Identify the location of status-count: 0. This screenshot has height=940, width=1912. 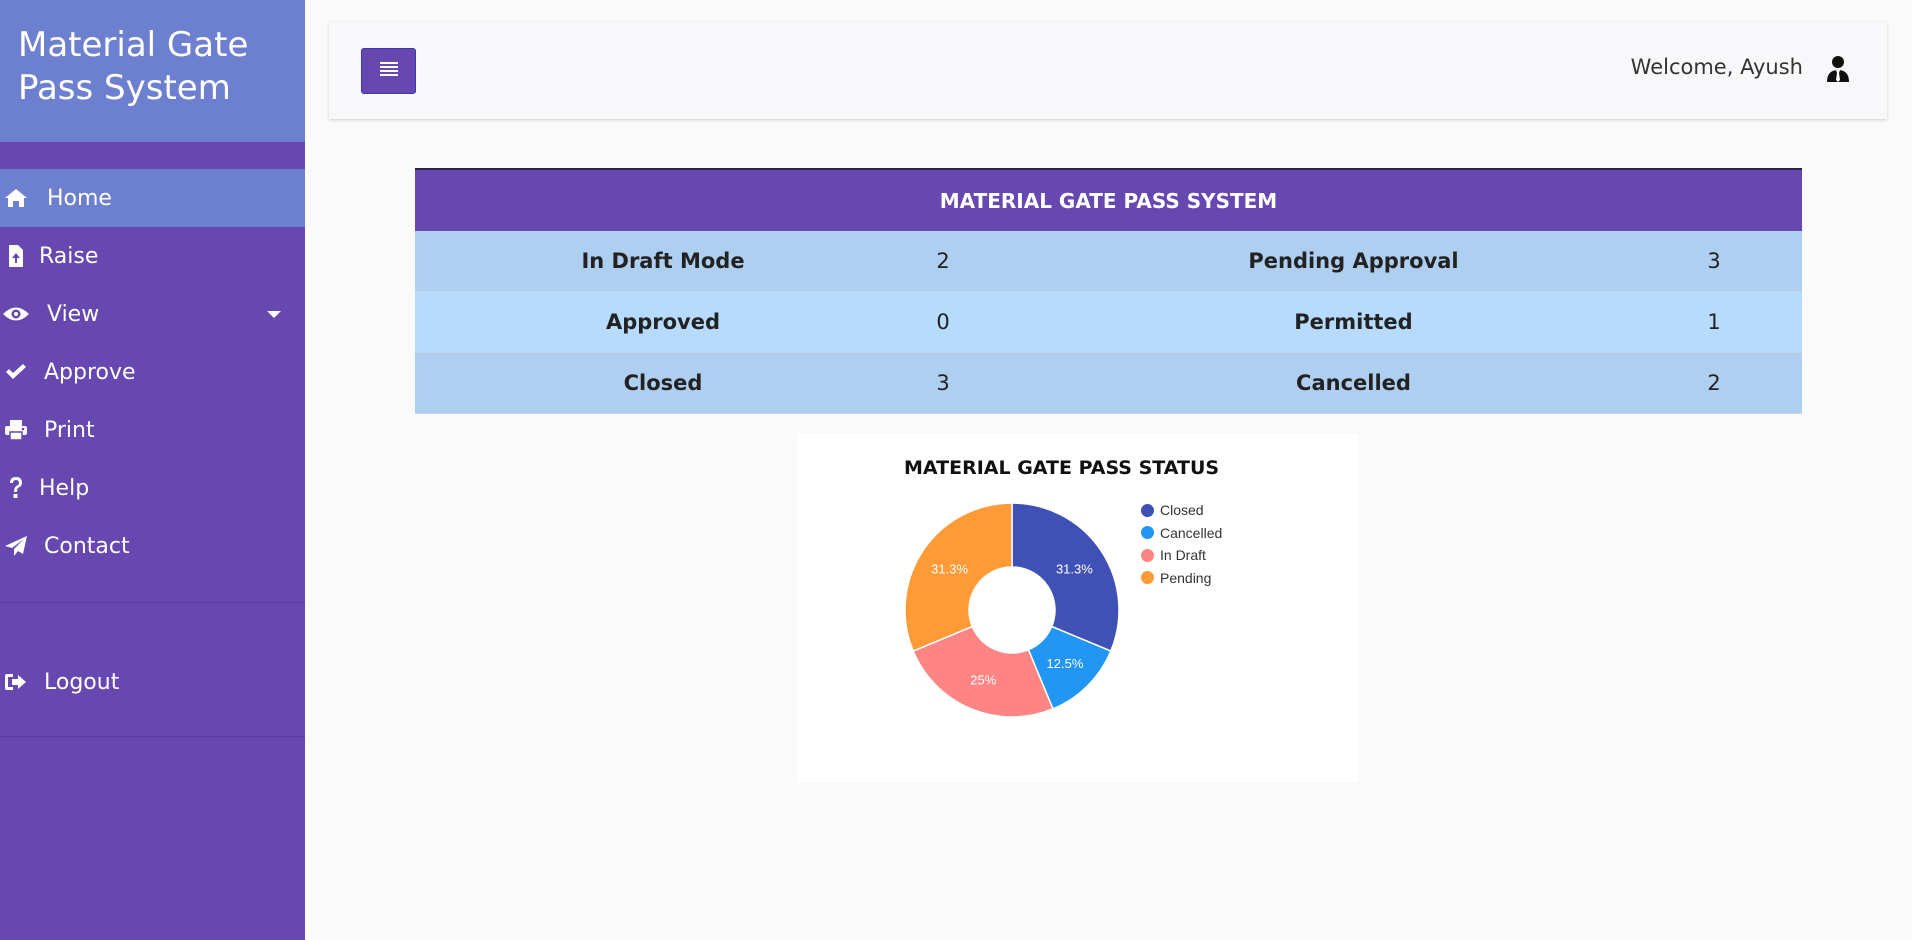
(943, 322).